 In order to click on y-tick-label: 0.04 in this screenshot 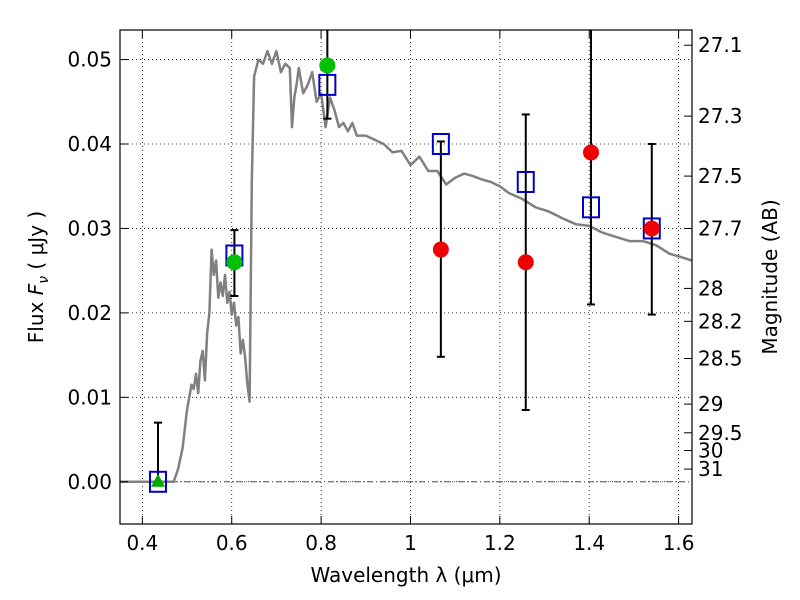, I will do `click(89, 144)`.